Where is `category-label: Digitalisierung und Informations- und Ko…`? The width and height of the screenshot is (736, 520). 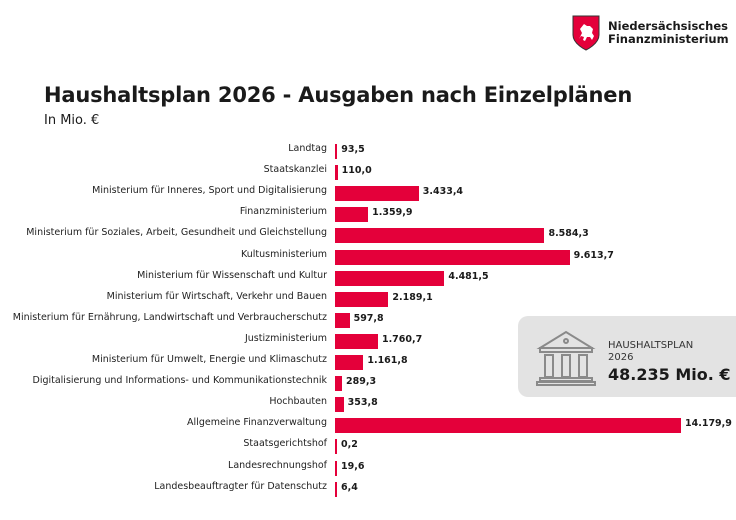
category-label: Digitalisierung und Informations- und Ko… is located at coordinates (180, 381).